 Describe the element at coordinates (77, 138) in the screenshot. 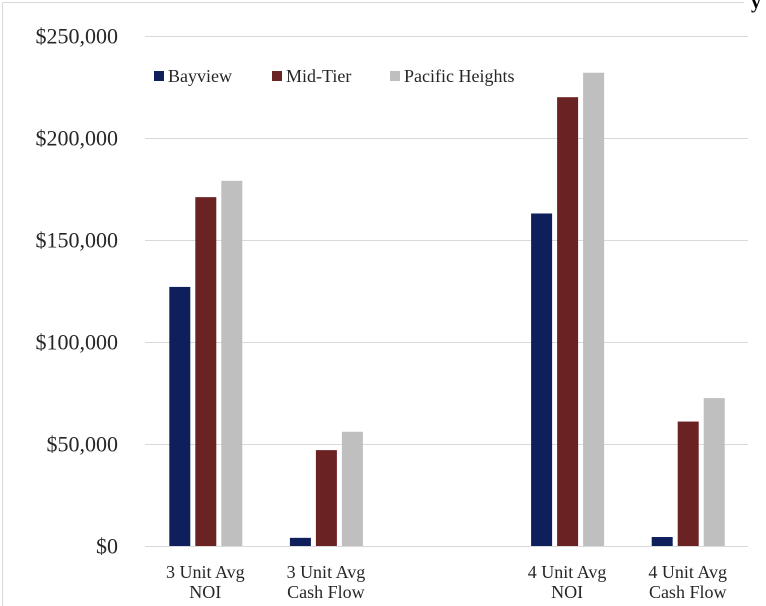

I see `y-tick-label: $200,000` at that location.